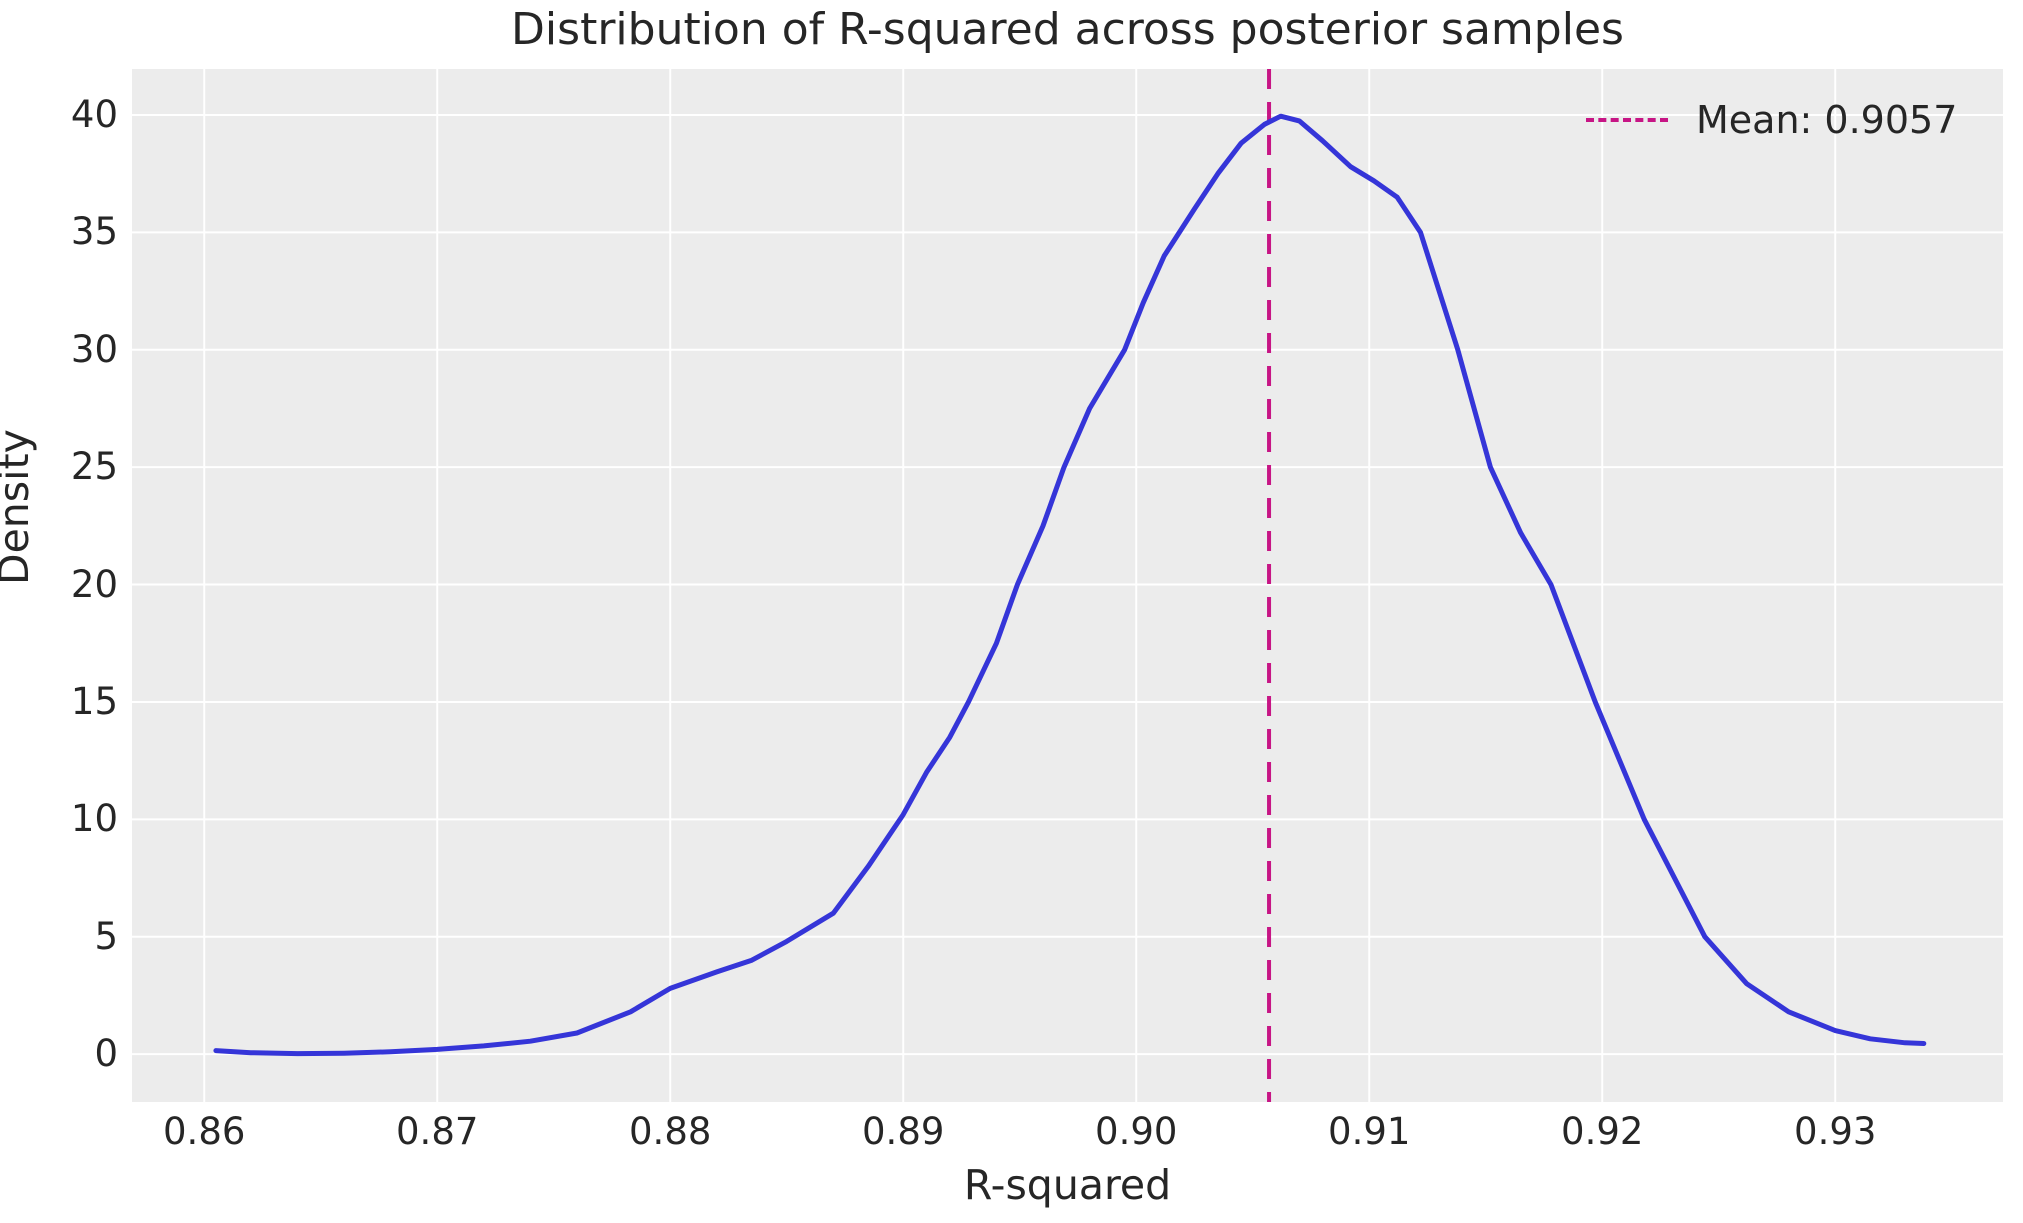  What do you see at coordinates (1835, 1131) in the screenshot?
I see `x-tick-label: 0.93` at bounding box center [1835, 1131].